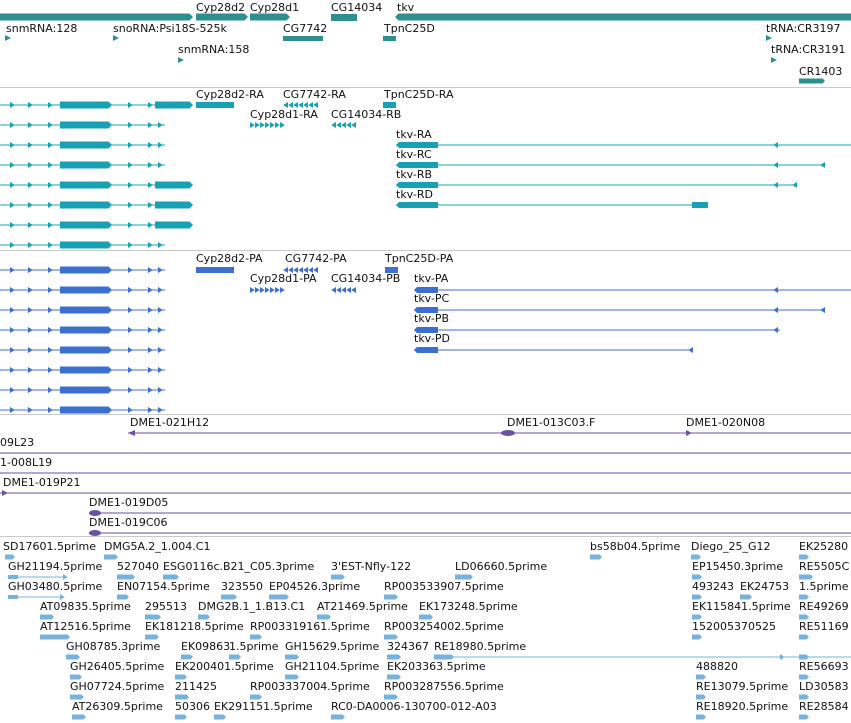 The image size is (851, 723). What do you see at coordinates (55, 586) in the screenshot?
I see `est-label: GH03480.5prime` at bounding box center [55, 586].